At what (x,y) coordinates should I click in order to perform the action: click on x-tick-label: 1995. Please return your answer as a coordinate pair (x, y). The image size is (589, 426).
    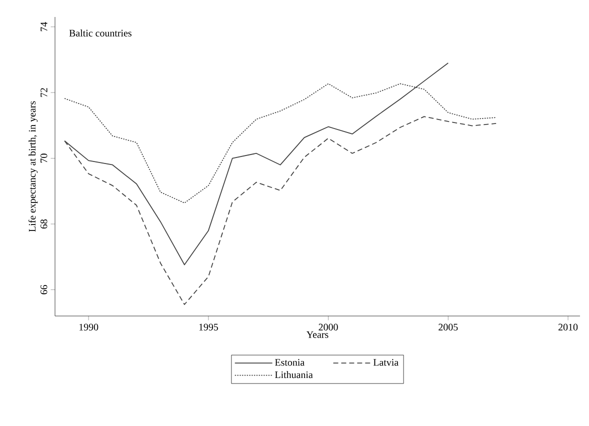
    Looking at the image, I should click on (208, 327).